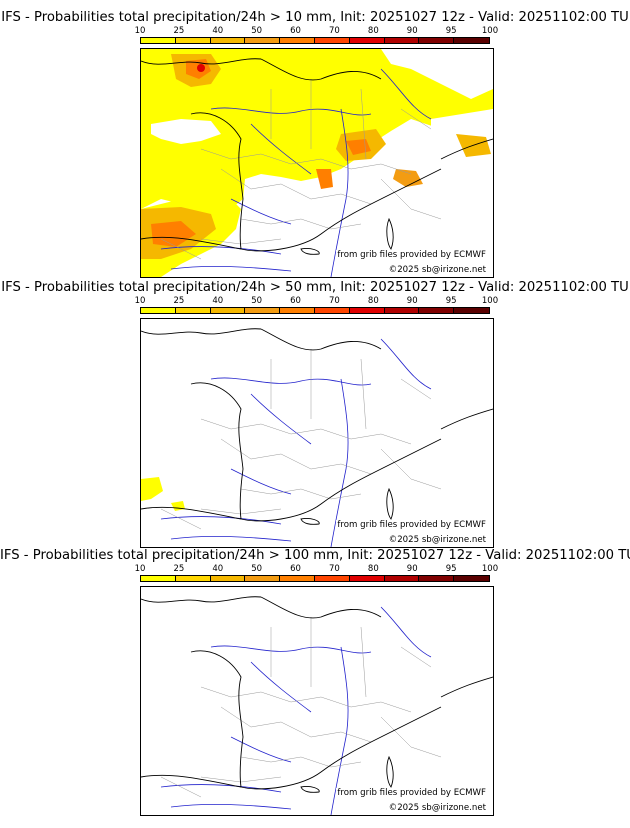 The height and width of the screenshot is (828, 630). I want to click on probability-field, so click(163, 494).